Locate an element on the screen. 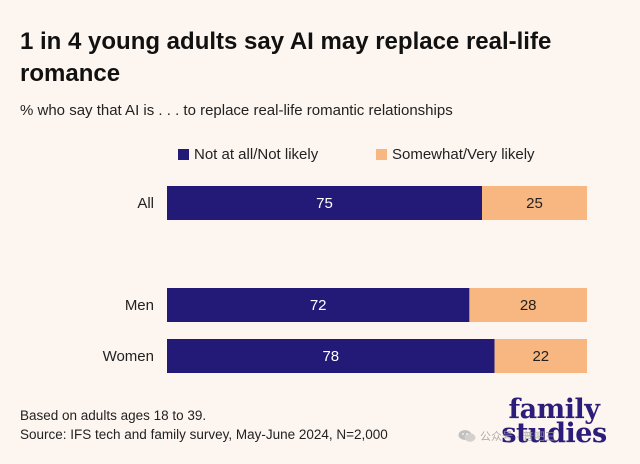  legend-swatch-likely is located at coordinates (381, 154).